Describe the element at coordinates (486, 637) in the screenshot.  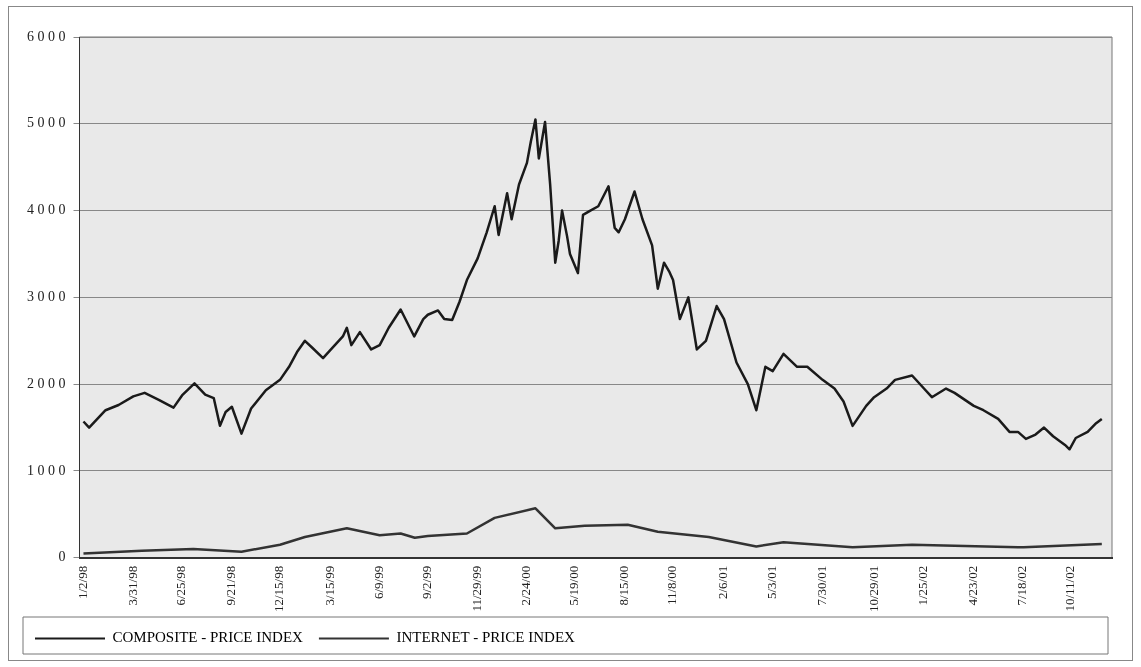
I see `legend-label: INTERNET - PRICE INDEX` at that location.